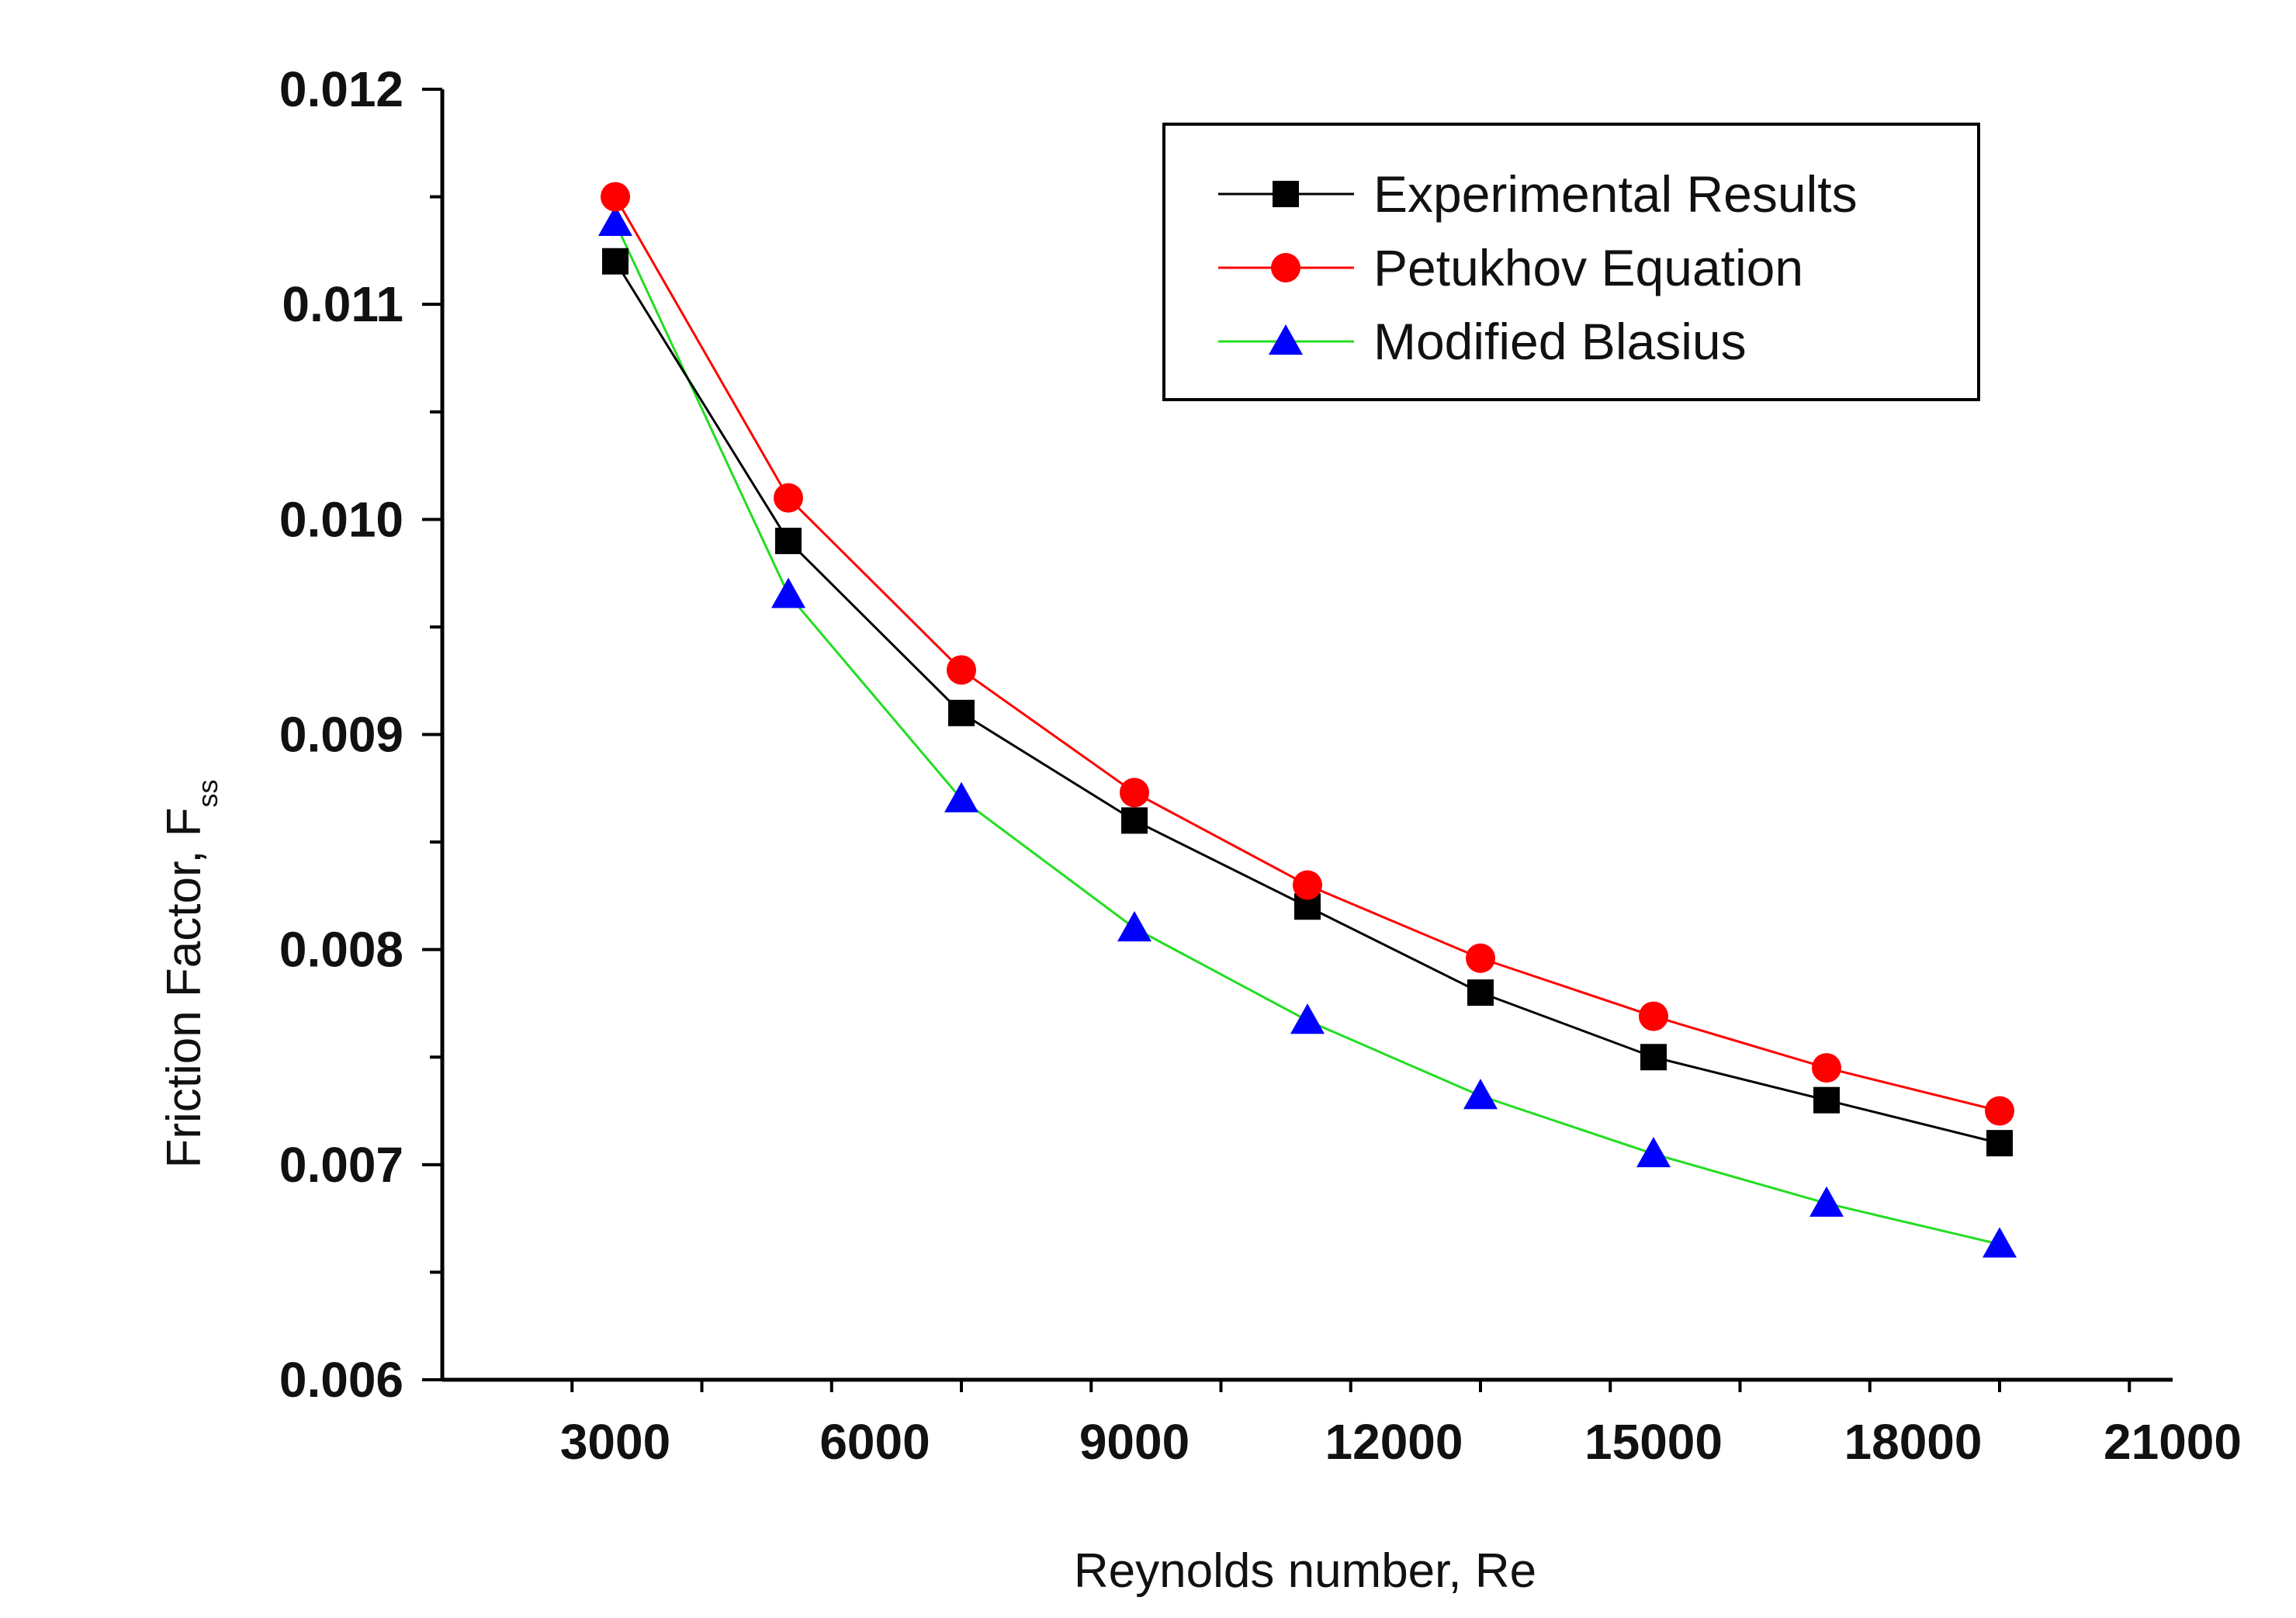 Image resolution: width=2296 pixels, height=1618 pixels. Describe the element at coordinates (341, 1165) in the screenshot. I see `y-tick-label: 0.007` at that location.